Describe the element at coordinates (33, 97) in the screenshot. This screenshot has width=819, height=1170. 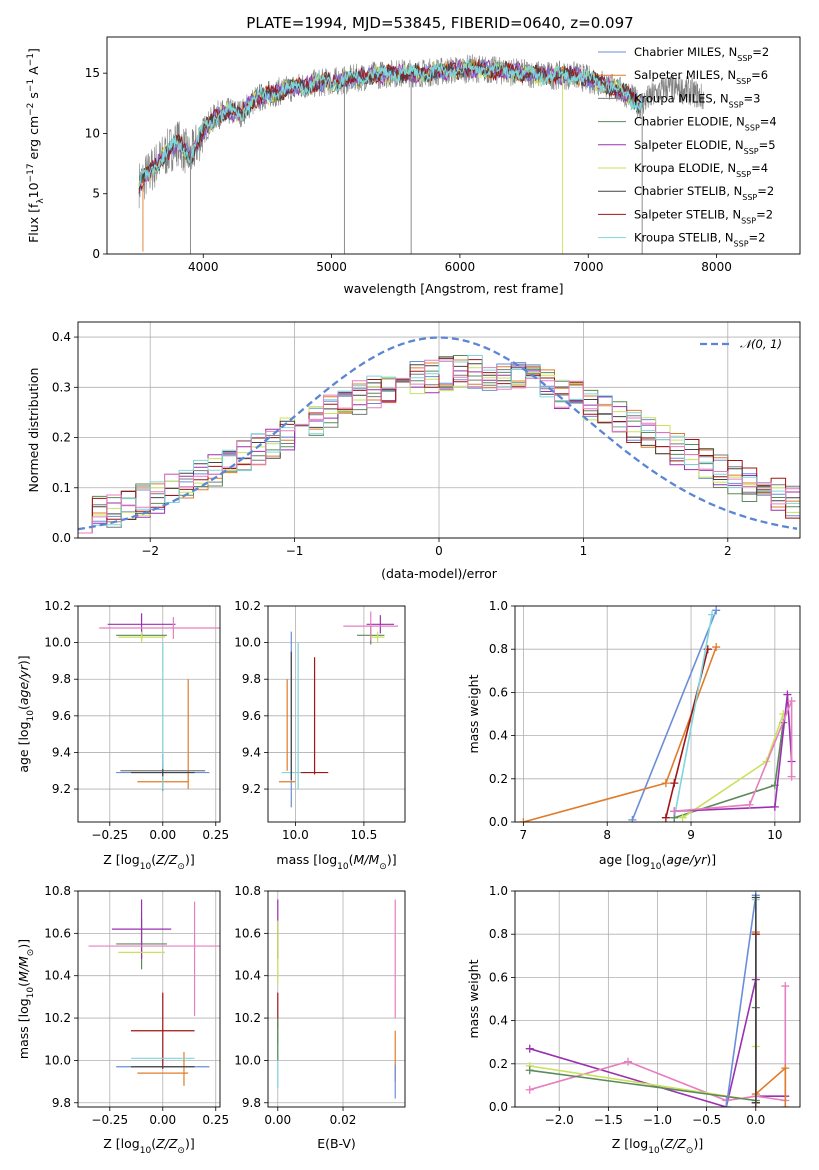
I see `label-part: s` at that location.